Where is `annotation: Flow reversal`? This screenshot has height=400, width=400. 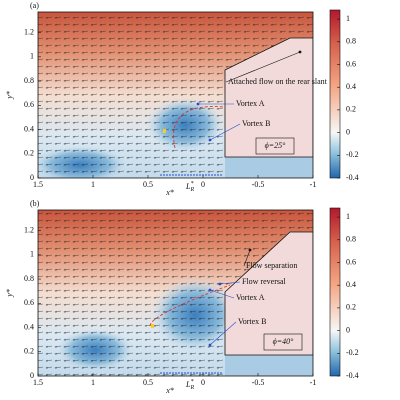
annotation: Flow reversal is located at coordinates (264, 281).